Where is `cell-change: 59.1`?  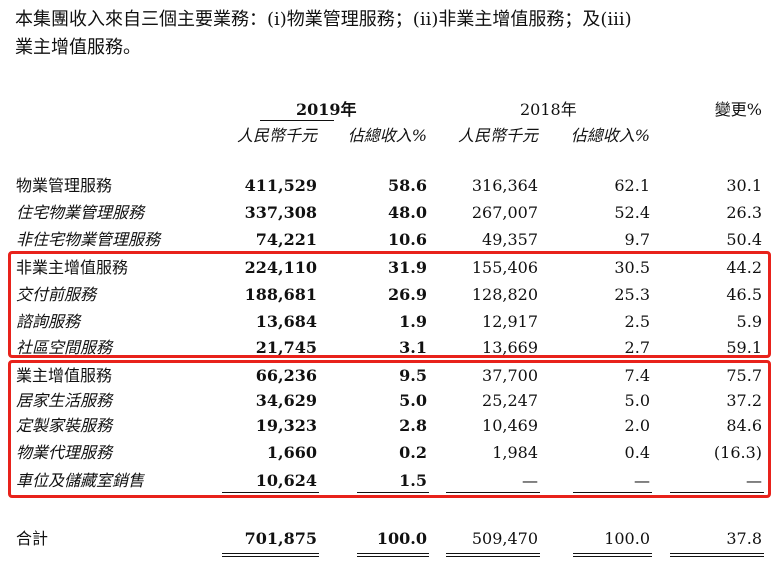
cell-change: 59.1 is located at coordinates (744, 347).